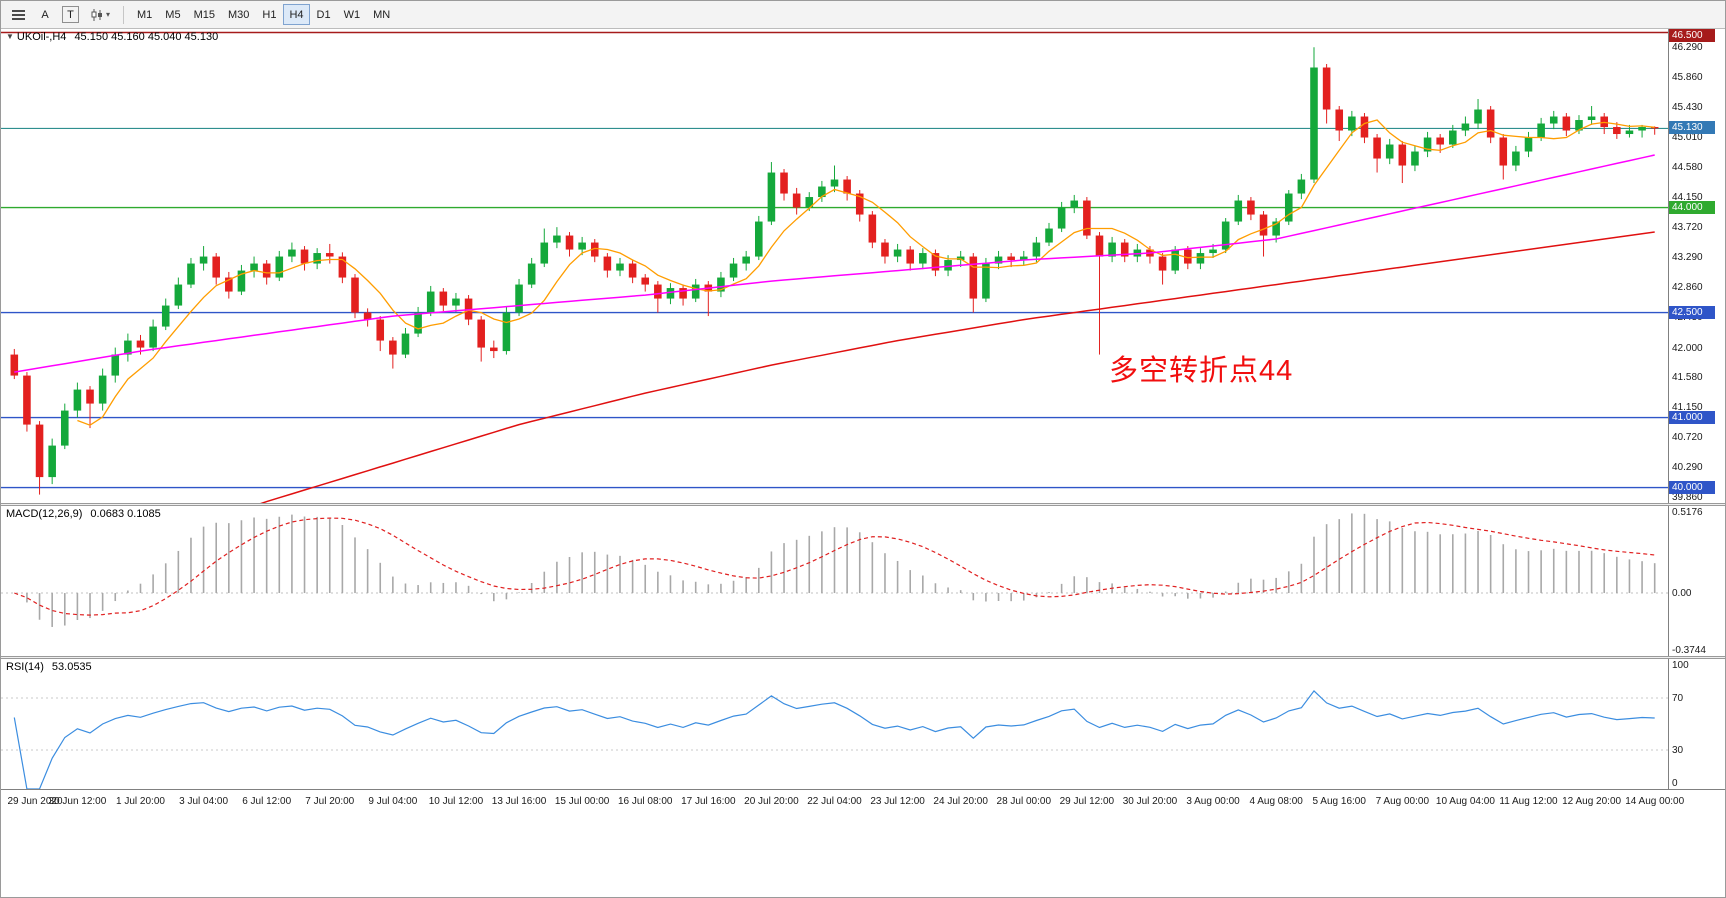 This screenshot has width=1726, height=898. What do you see at coordinates (1339, 801) in the screenshot?
I see `time-label: 5 Aug 16:00` at bounding box center [1339, 801].